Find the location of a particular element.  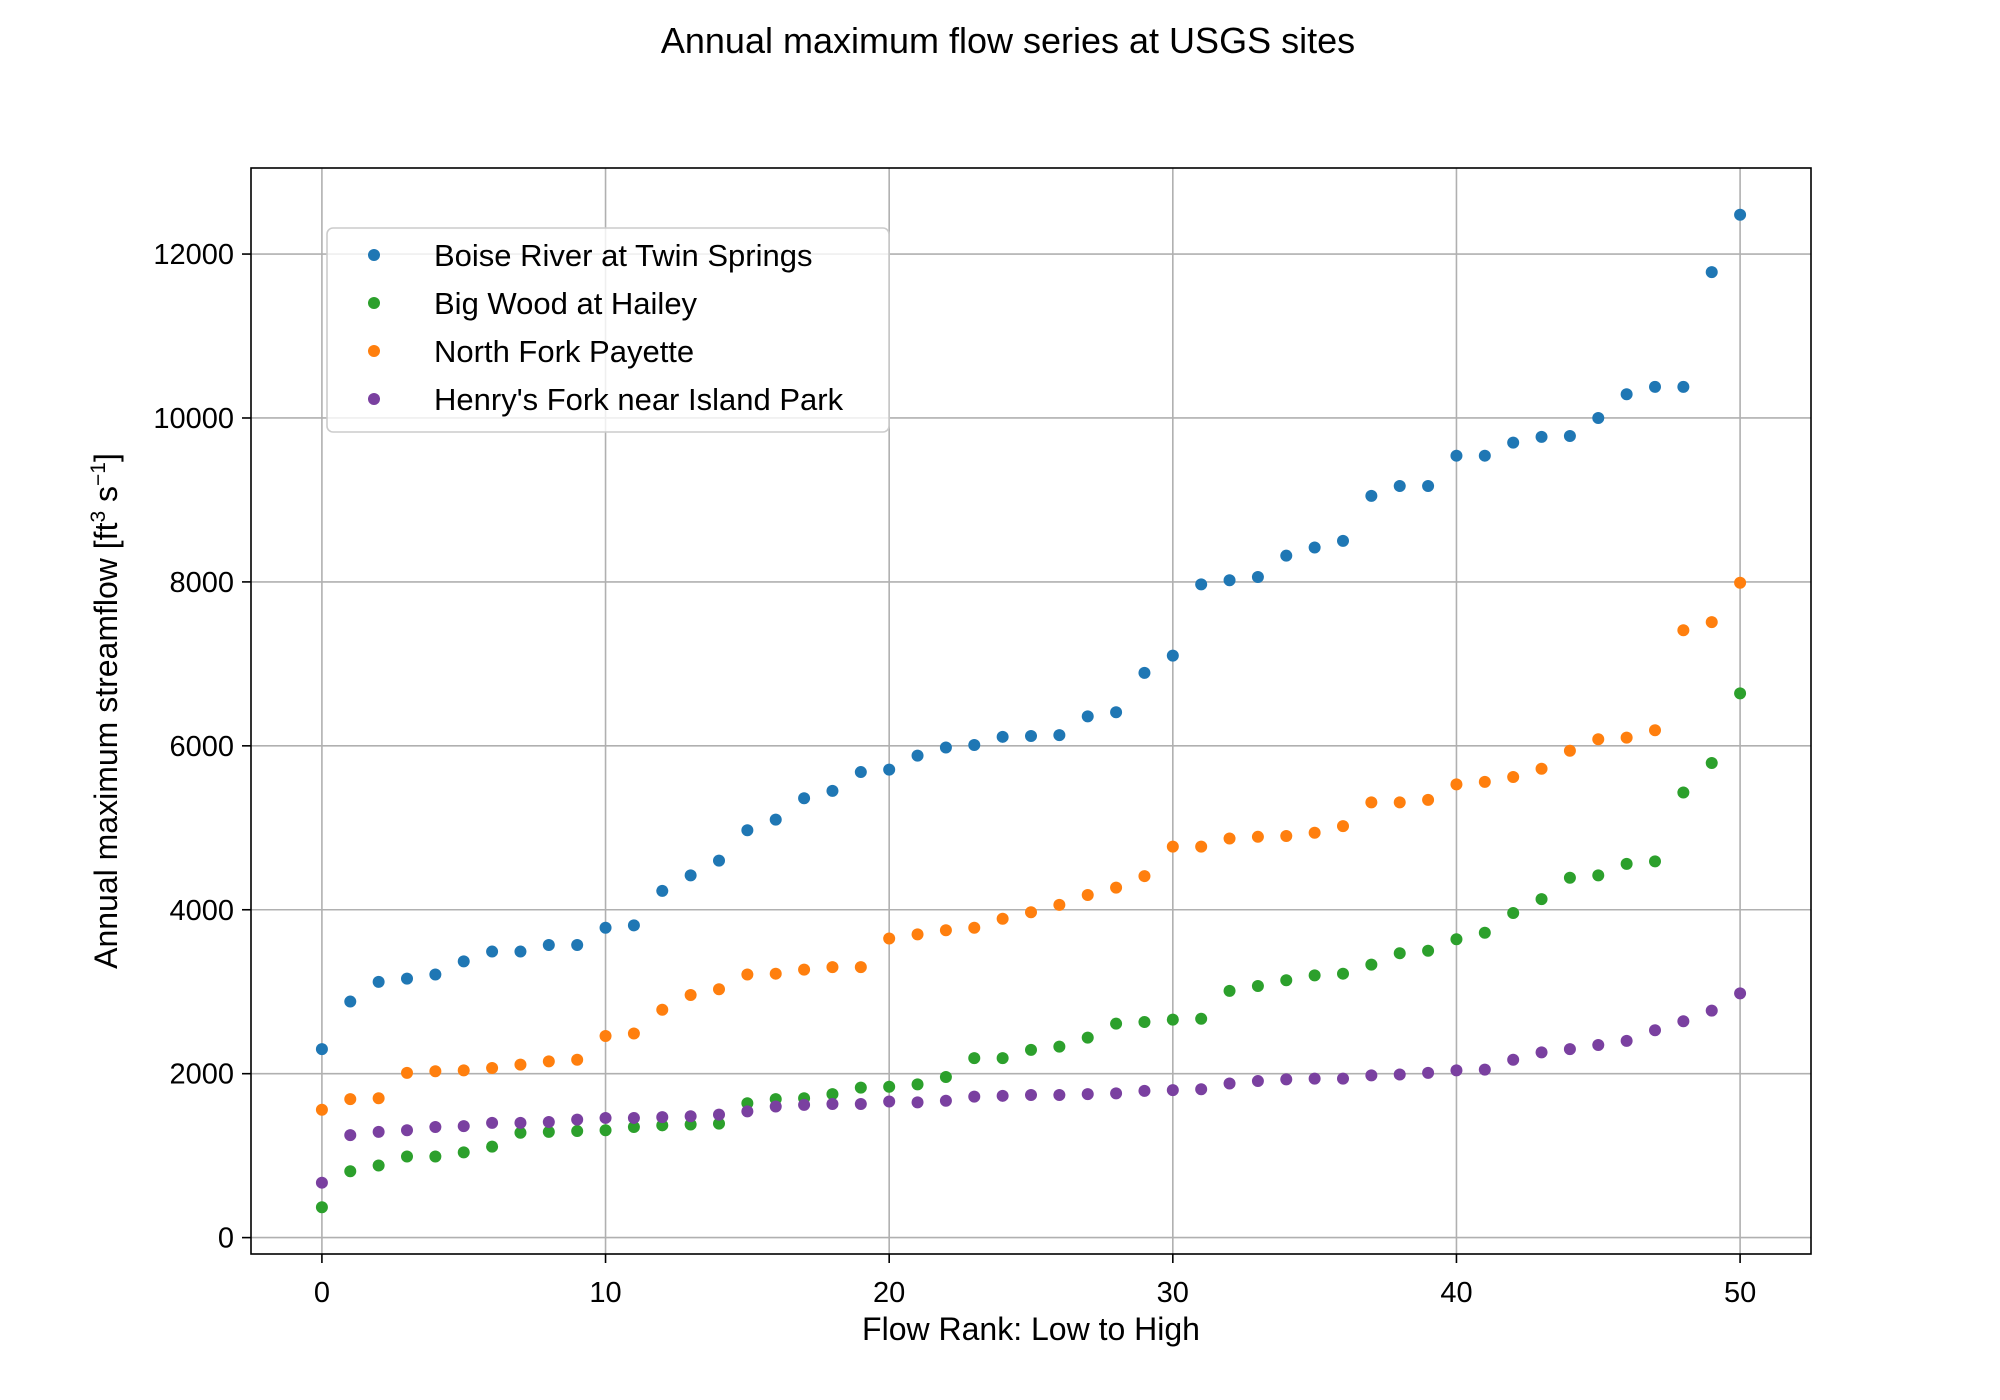

chart-title: Annual maximum flow series at USGS sites is located at coordinates (1008, 40).